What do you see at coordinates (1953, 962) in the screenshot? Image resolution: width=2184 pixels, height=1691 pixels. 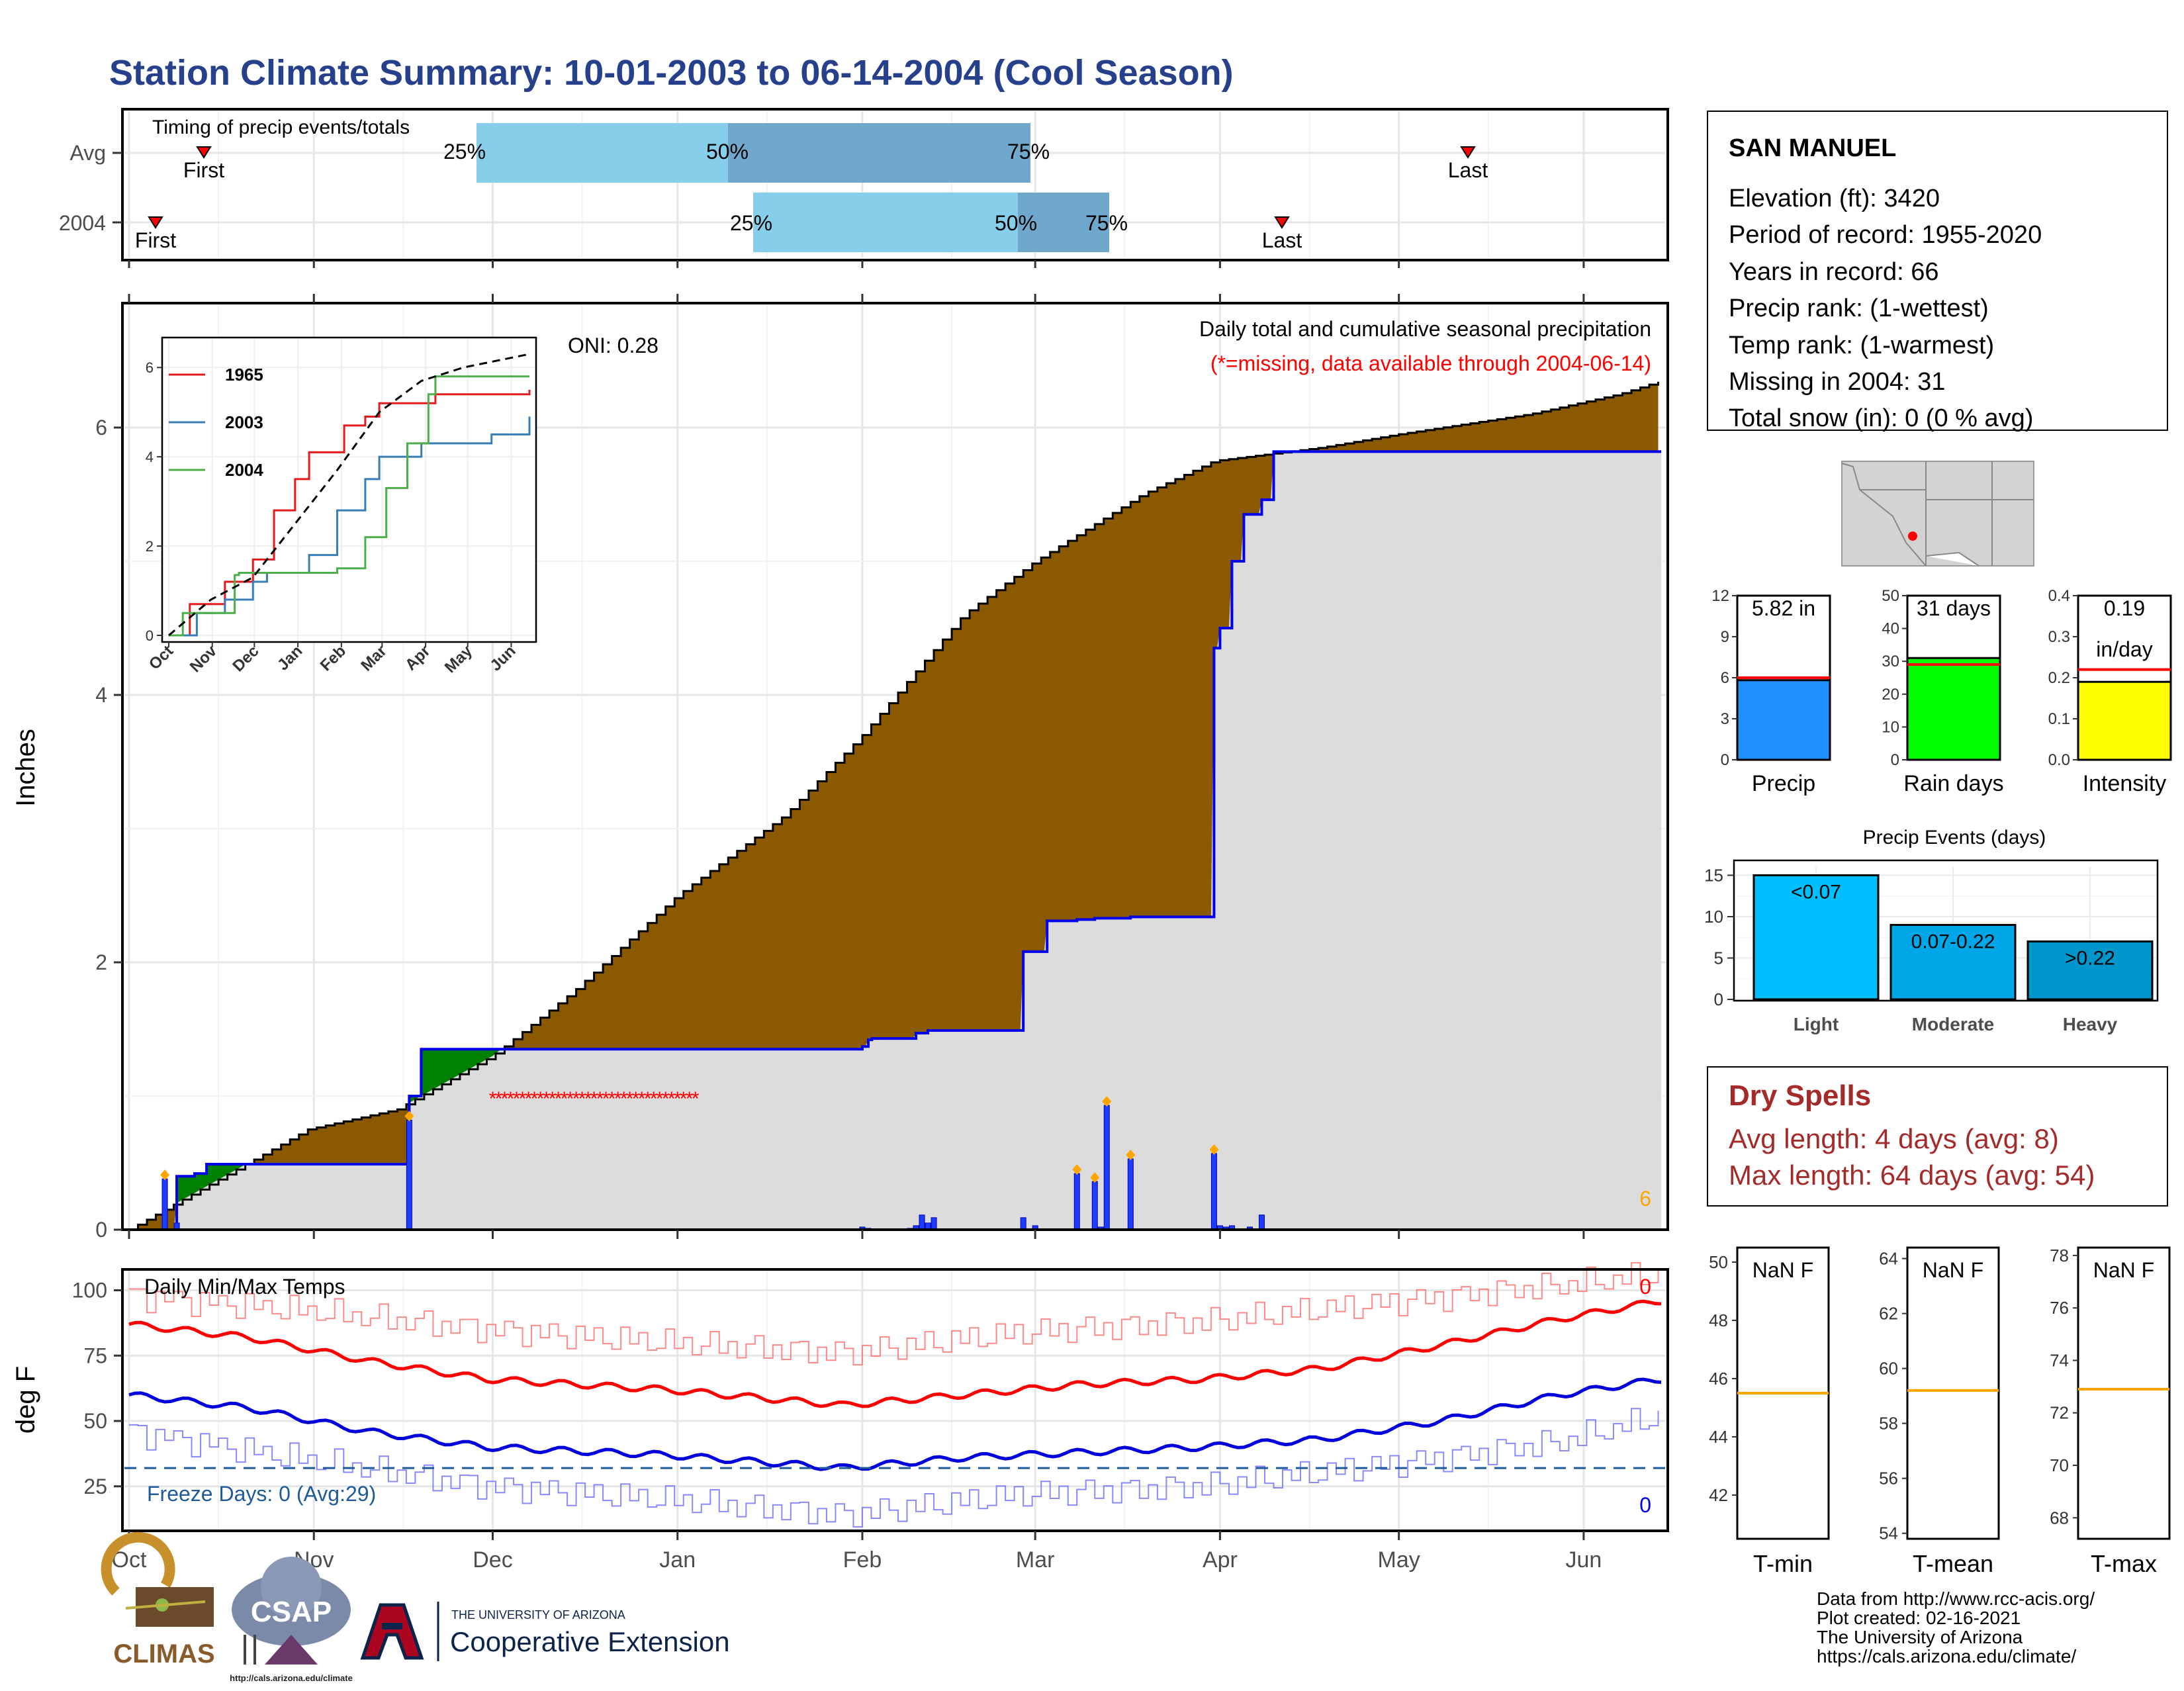 I see `event-bar-moderate` at bounding box center [1953, 962].